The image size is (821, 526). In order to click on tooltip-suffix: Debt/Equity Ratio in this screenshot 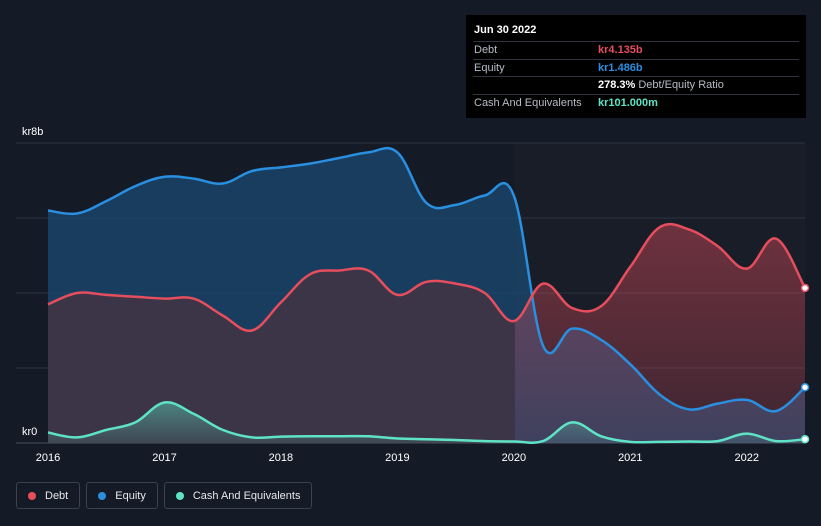, I will do `click(681, 85)`.